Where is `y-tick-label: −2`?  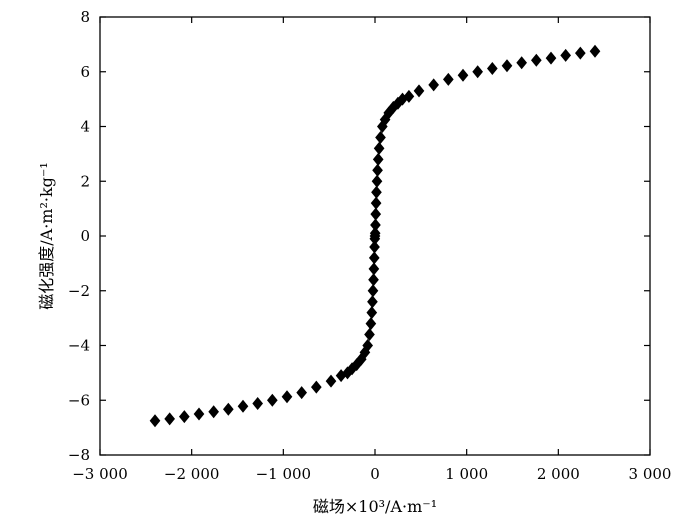
y-tick-label: −2 is located at coordinates (79, 291).